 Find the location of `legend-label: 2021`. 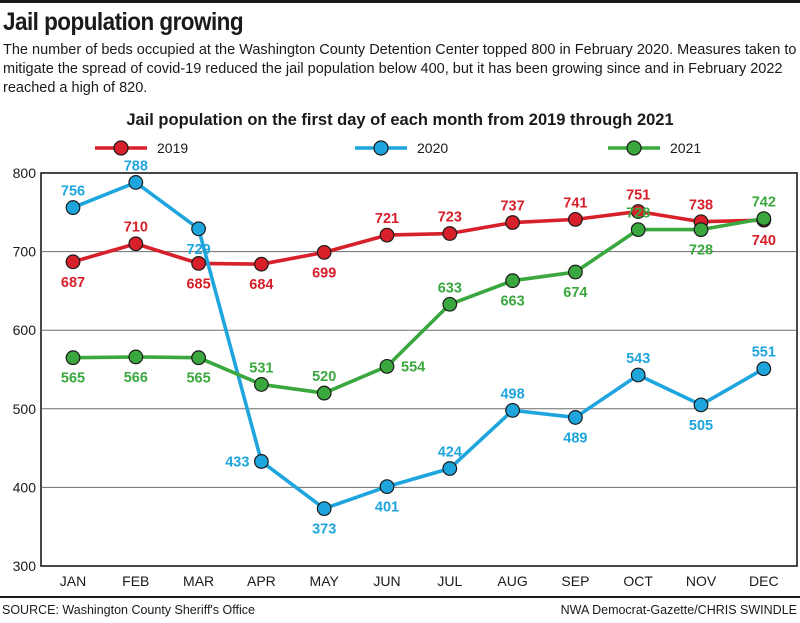

legend-label: 2021 is located at coordinates (685, 148).